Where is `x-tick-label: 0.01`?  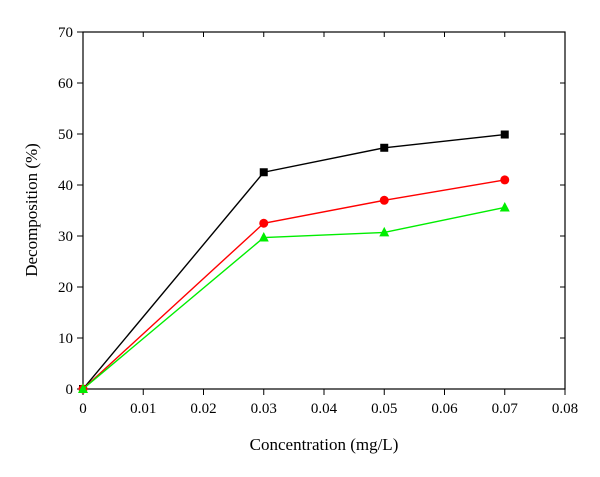 x-tick-label: 0.01 is located at coordinates (143, 409).